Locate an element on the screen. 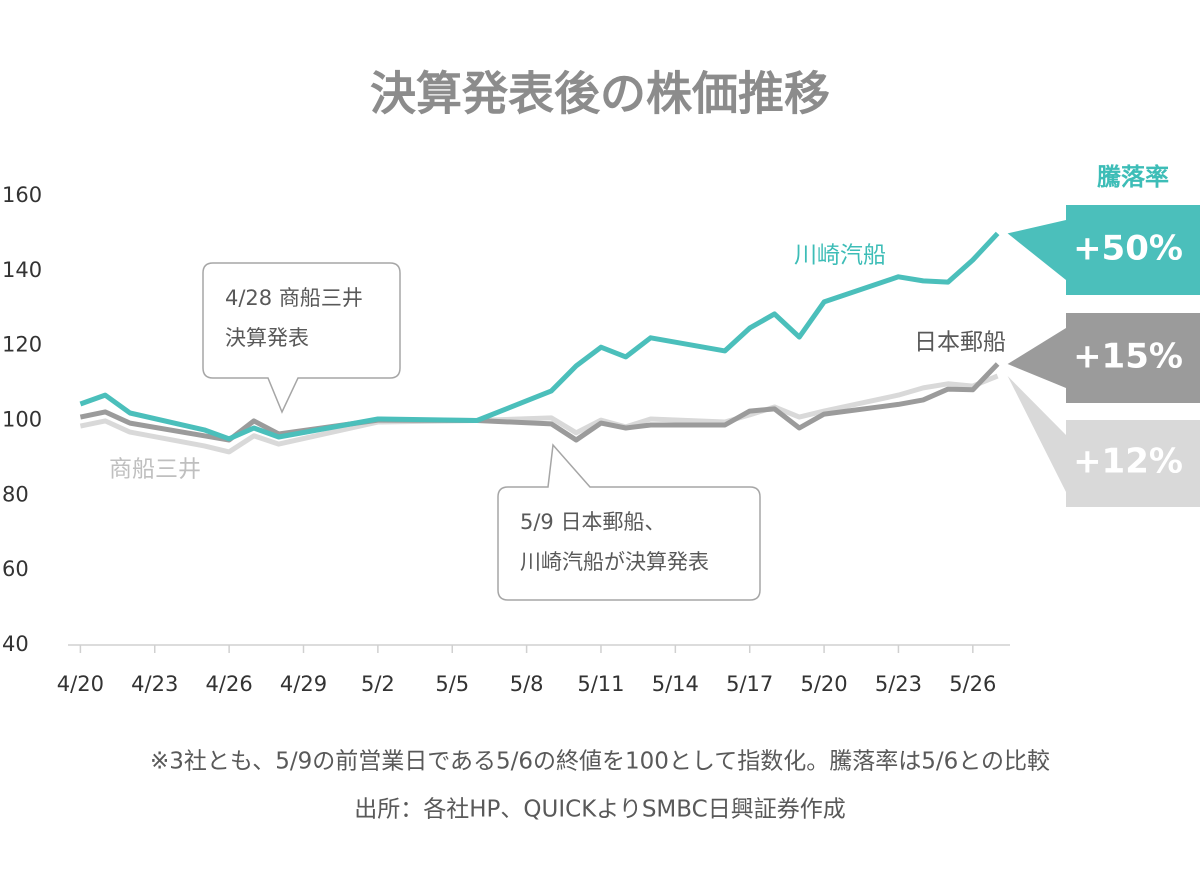  callout-text: 5/9 日本郵船、 is located at coordinates (592, 522).